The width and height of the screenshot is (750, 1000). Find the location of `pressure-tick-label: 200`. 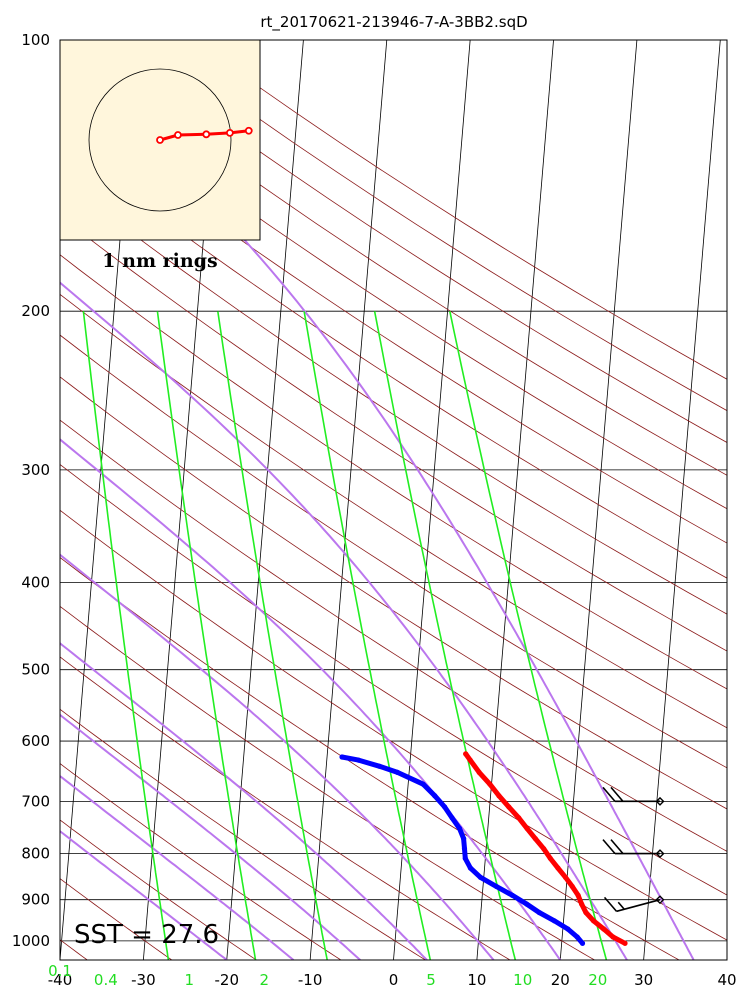

pressure-tick-label: 200 is located at coordinates (35, 311).